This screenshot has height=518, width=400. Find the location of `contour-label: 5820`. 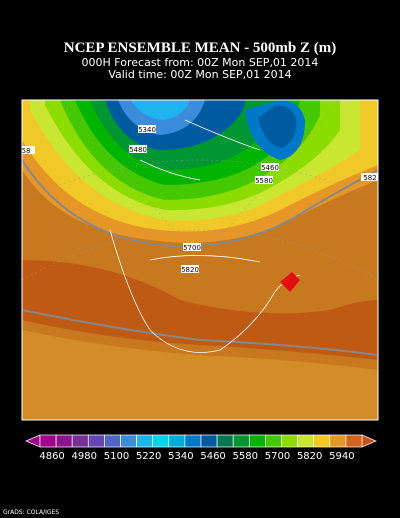

contour-label: 5820 is located at coordinates (190, 270).